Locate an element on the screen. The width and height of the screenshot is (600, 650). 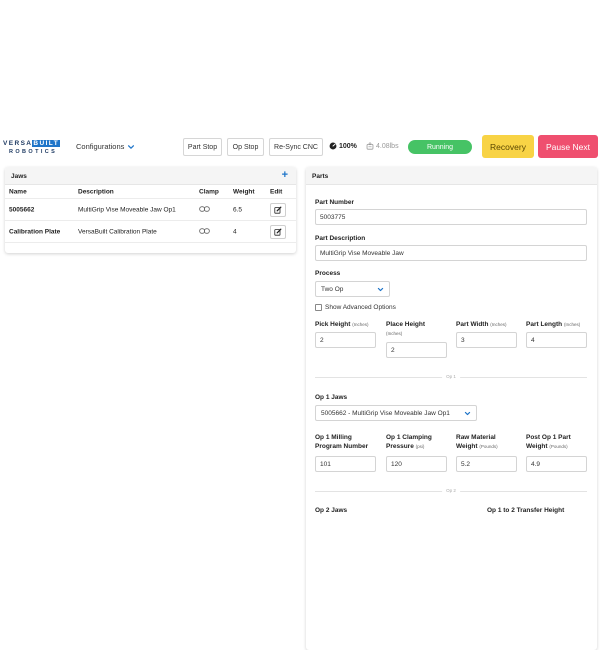
part-number-label: Part Number is located at coordinates (335, 202).